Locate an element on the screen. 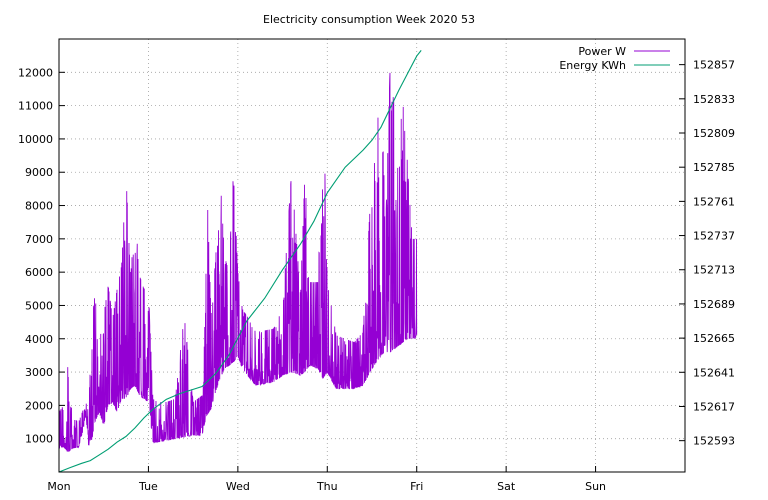  y-tick-label: 6000 is located at coordinates (39, 272).